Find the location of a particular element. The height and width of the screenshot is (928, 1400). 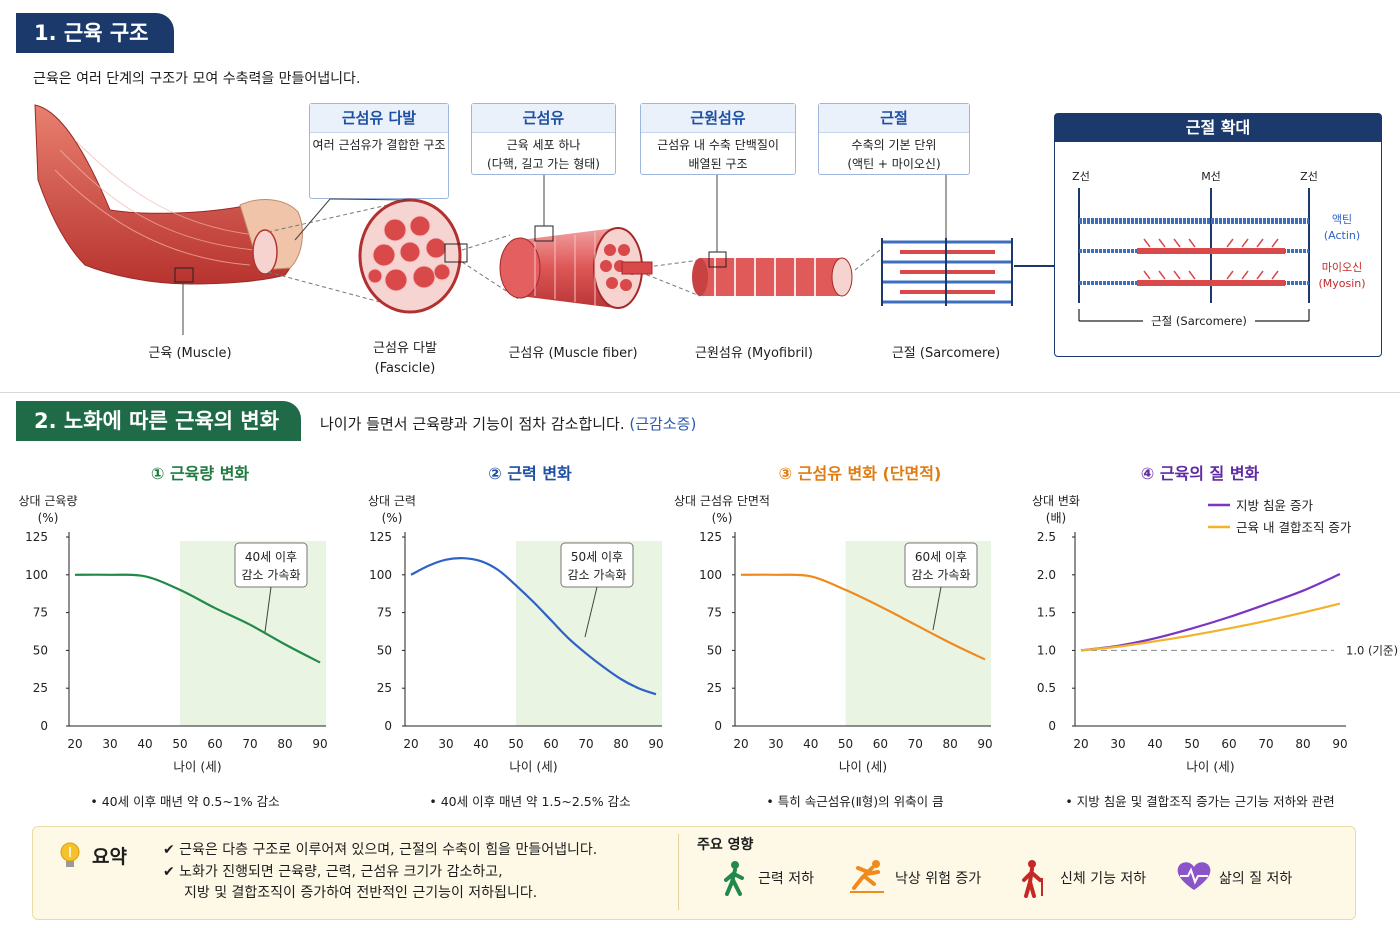

annotation-text: 50세 이후 is located at coordinates (597, 557).